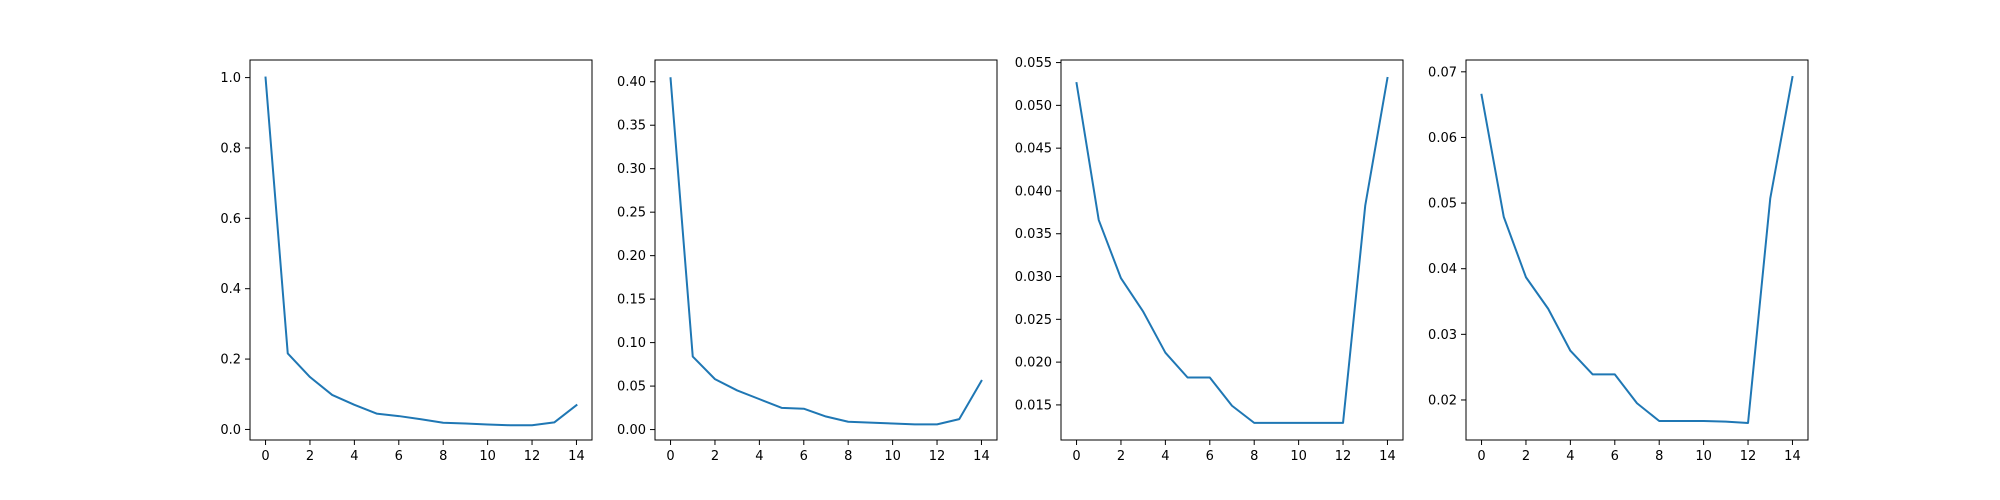 Image resolution: width=2000 pixels, height=500 pixels. Describe the element at coordinates (1033, 63) in the screenshot. I see `y-tick-label: 0.055` at that location.